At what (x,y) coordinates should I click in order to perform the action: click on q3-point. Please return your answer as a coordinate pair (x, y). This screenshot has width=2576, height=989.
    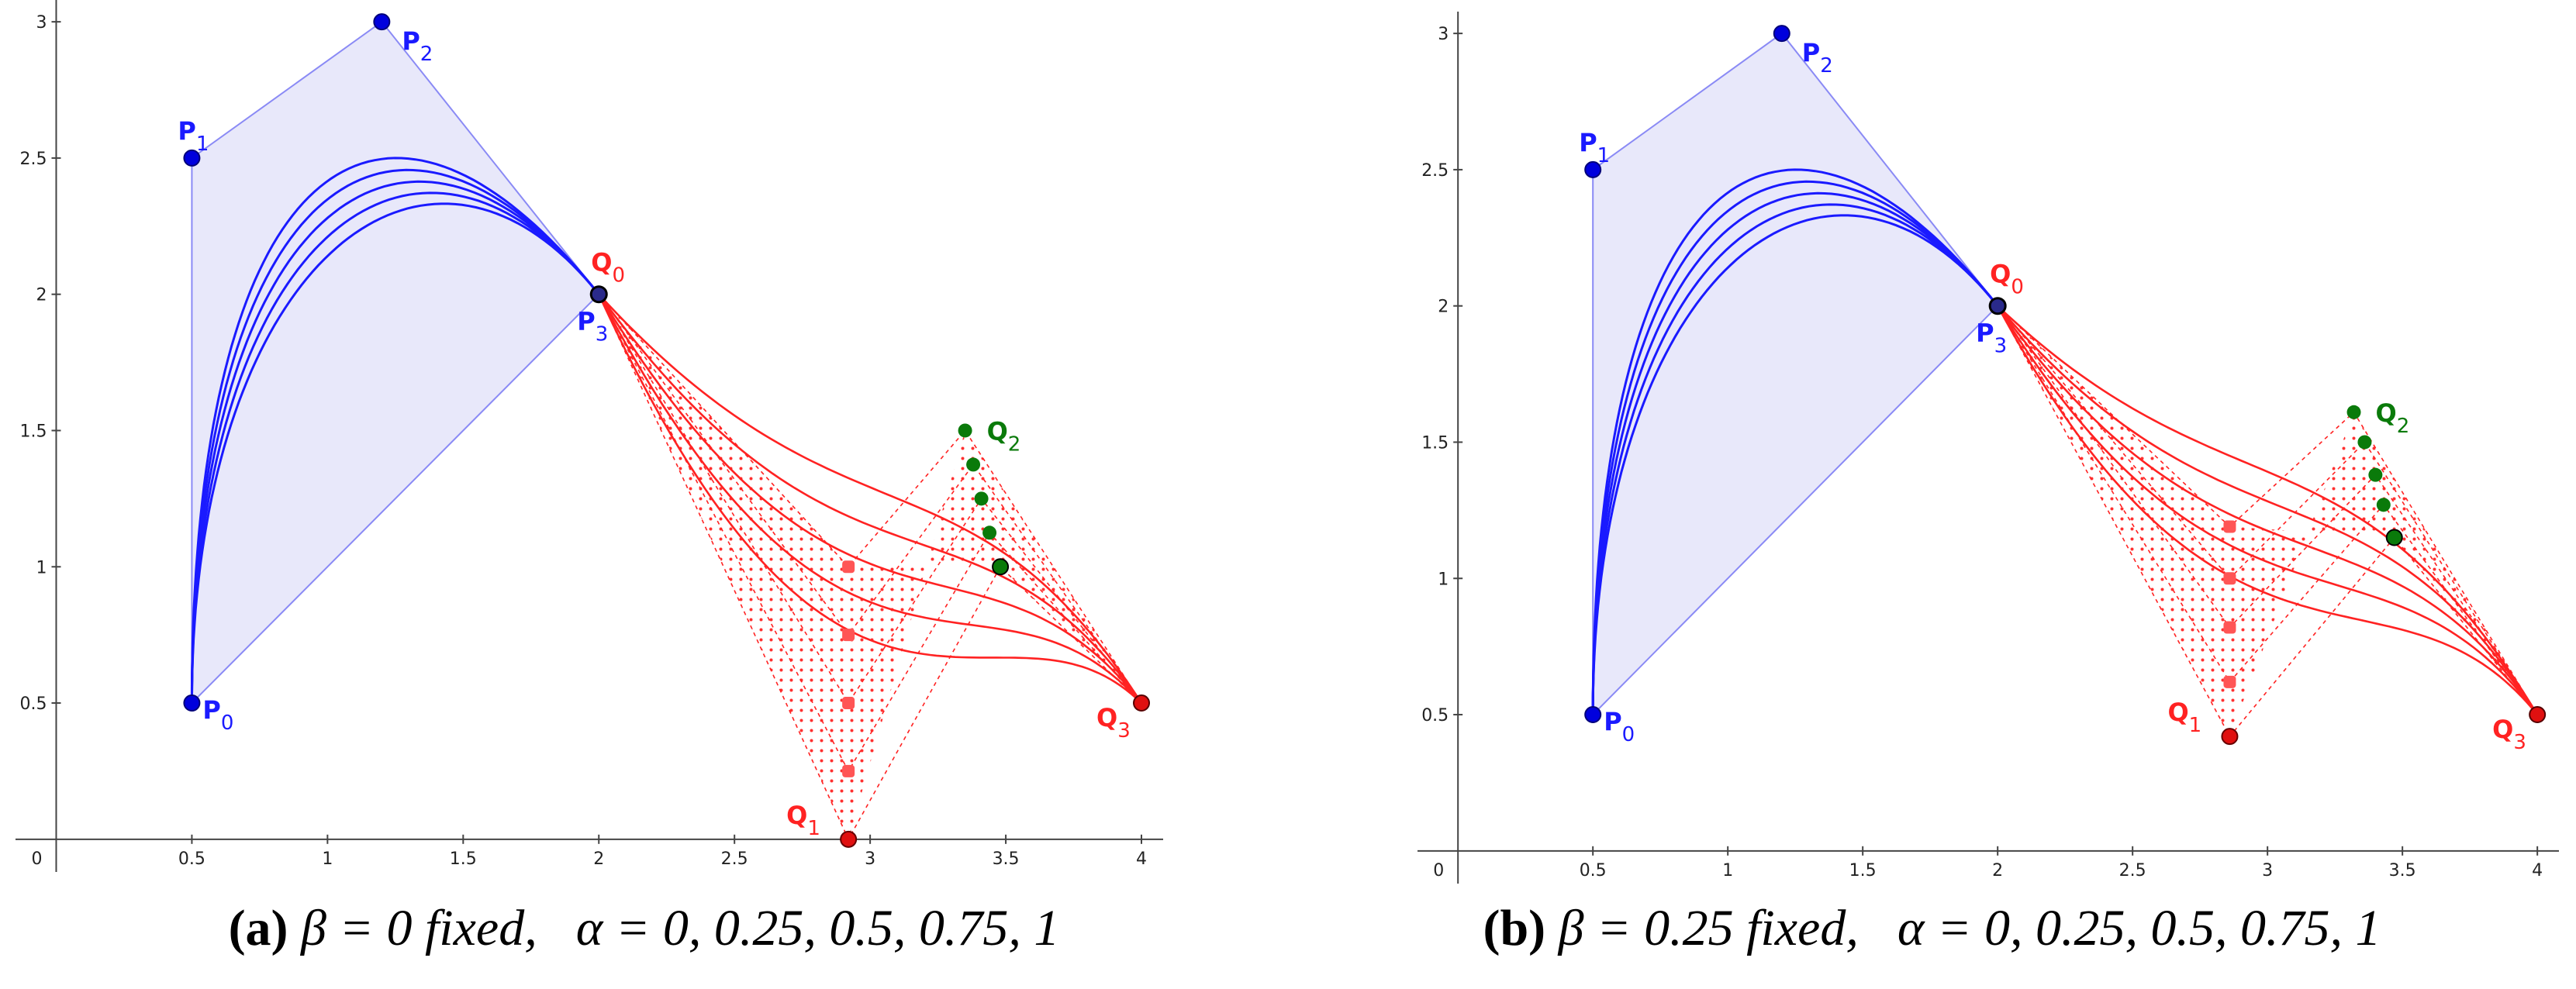
    Looking at the image, I should click on (2538, 715).